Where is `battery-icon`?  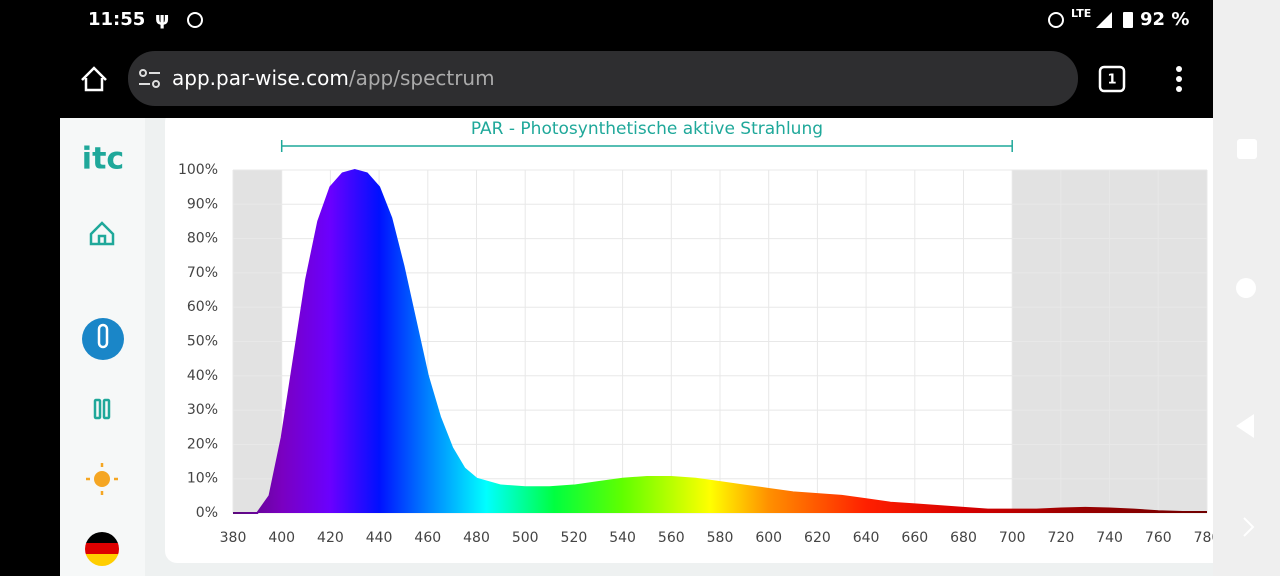 battery-icon is located at coordinates (1128, 20).